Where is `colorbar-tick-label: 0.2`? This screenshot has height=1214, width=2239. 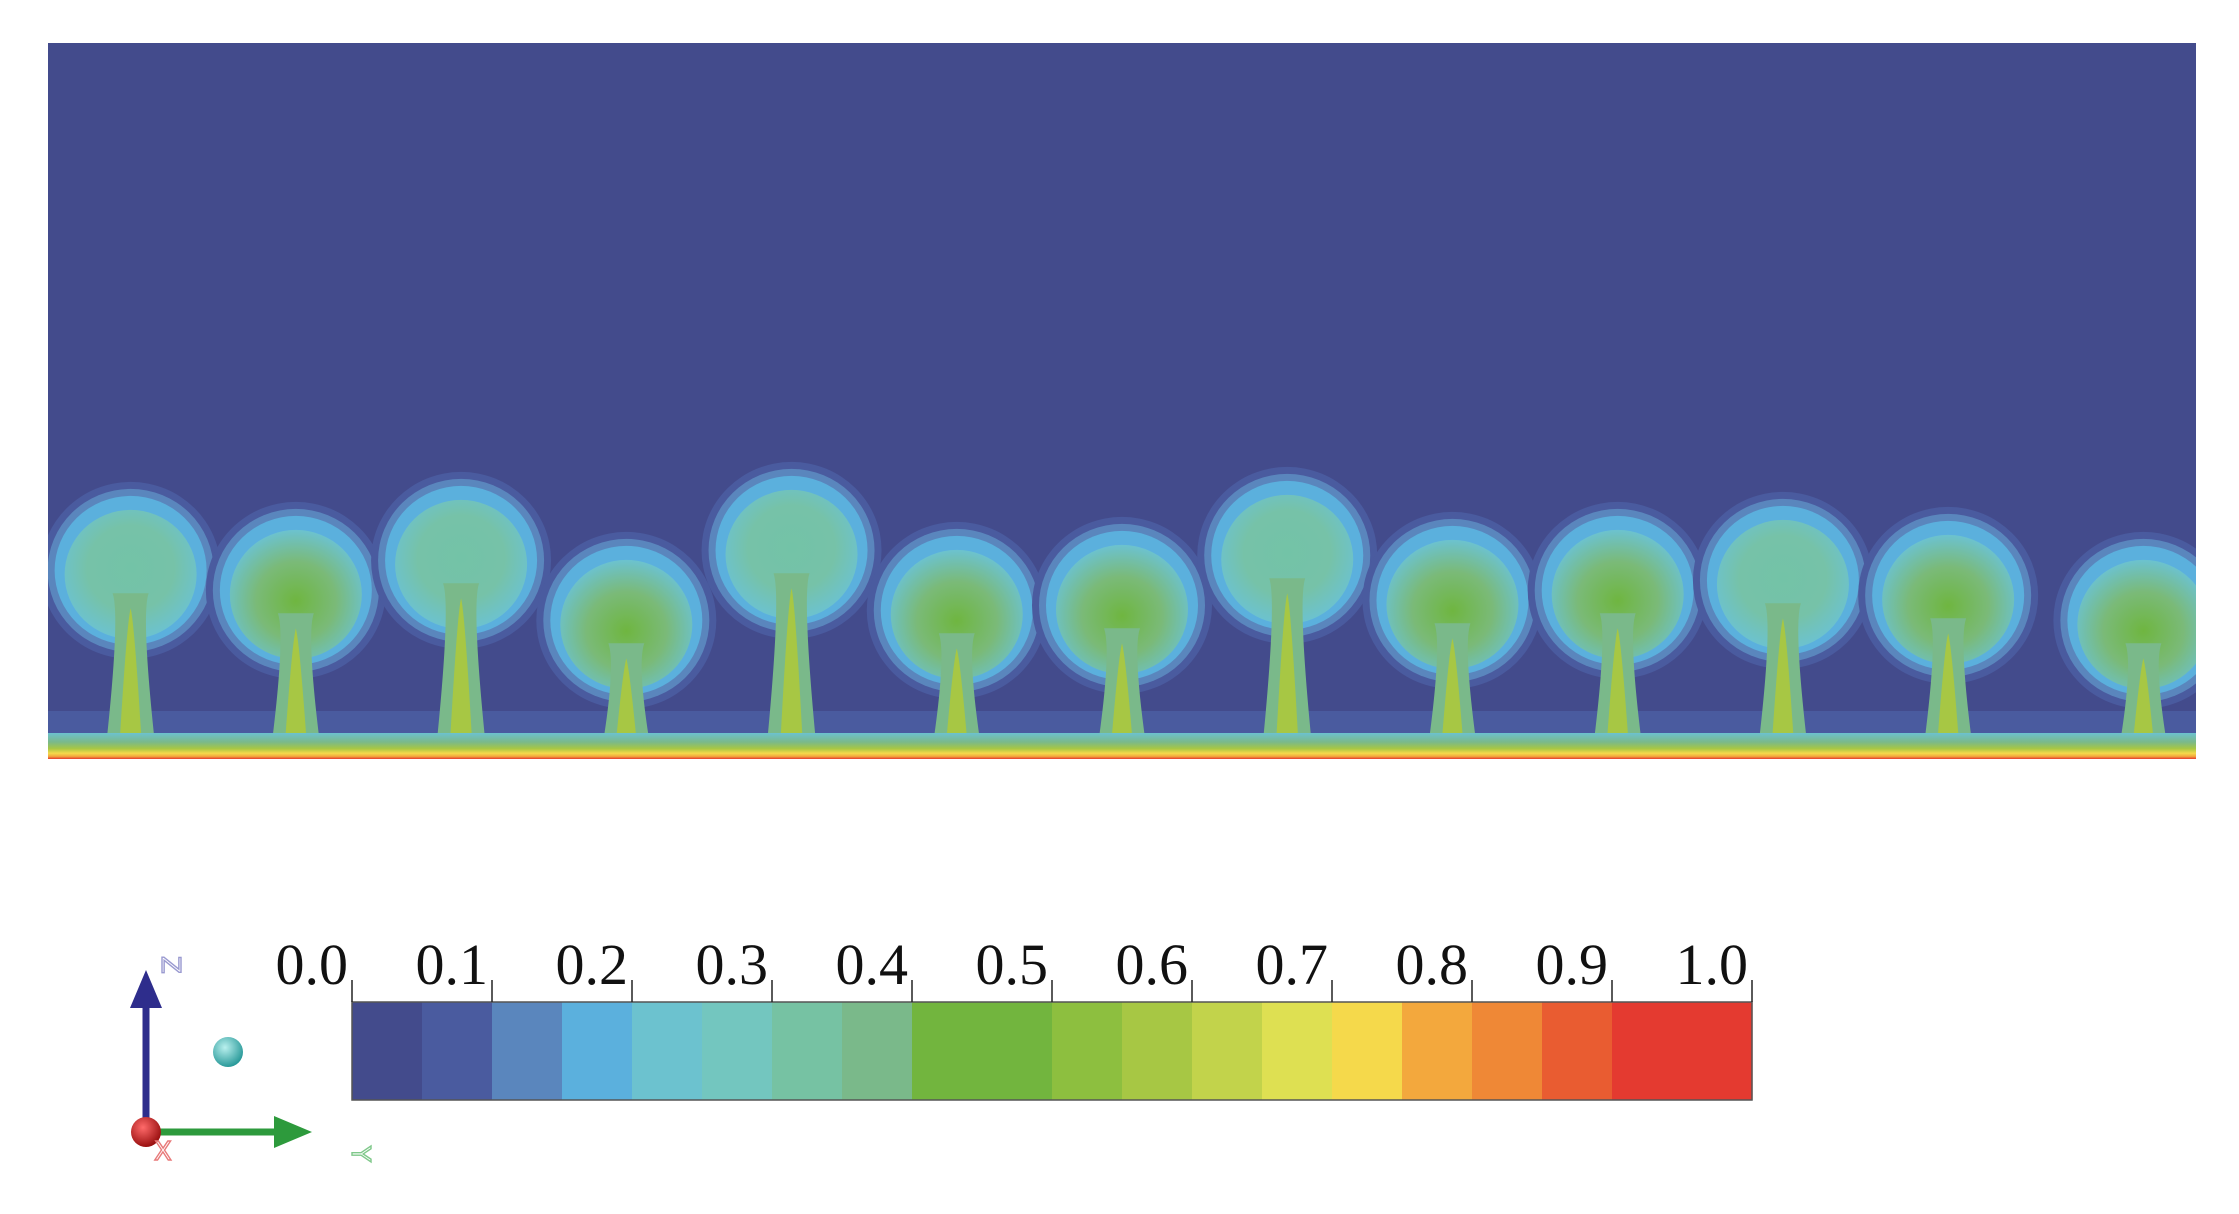 colorbar-tick-label: 0.2 is located at coordinates (592, 964).